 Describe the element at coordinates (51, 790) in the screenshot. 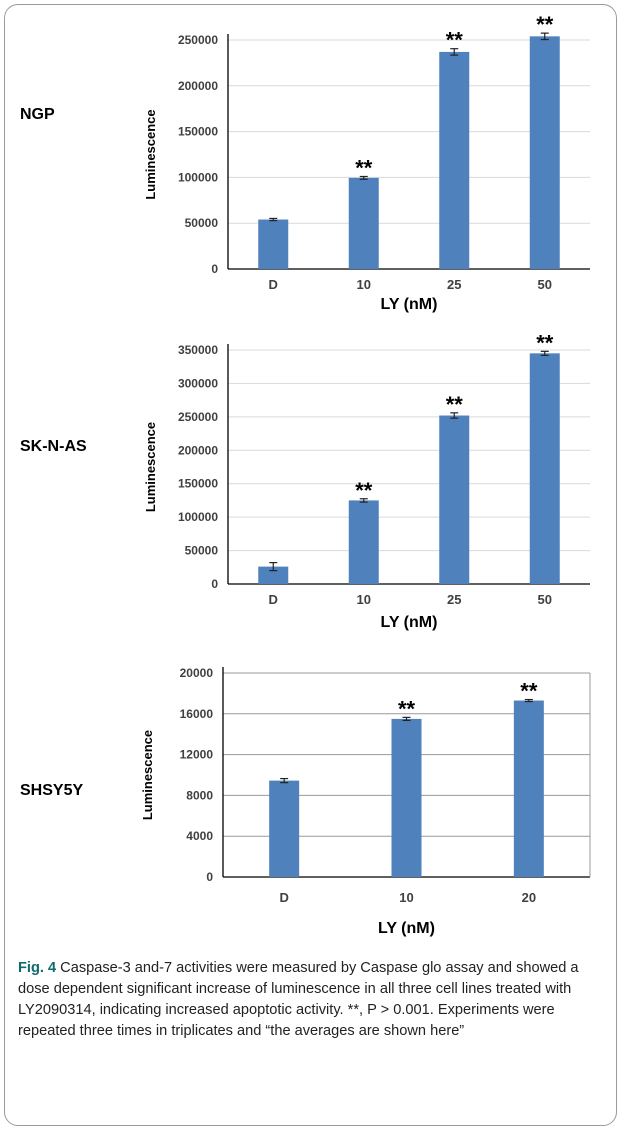

I see `cell-line-label: SHSY5Y` at that location.